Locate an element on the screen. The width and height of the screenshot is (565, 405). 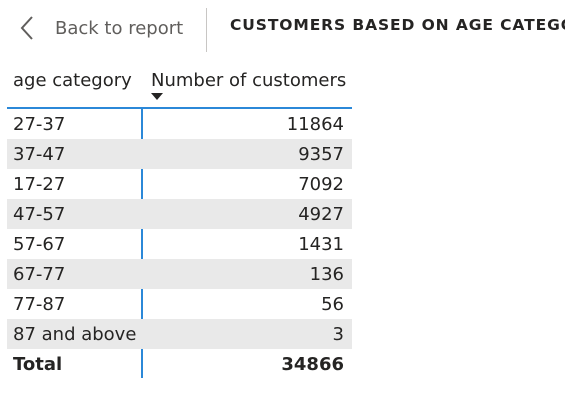
customer-count-cell: 9357 is located at coordinates (321, 154).